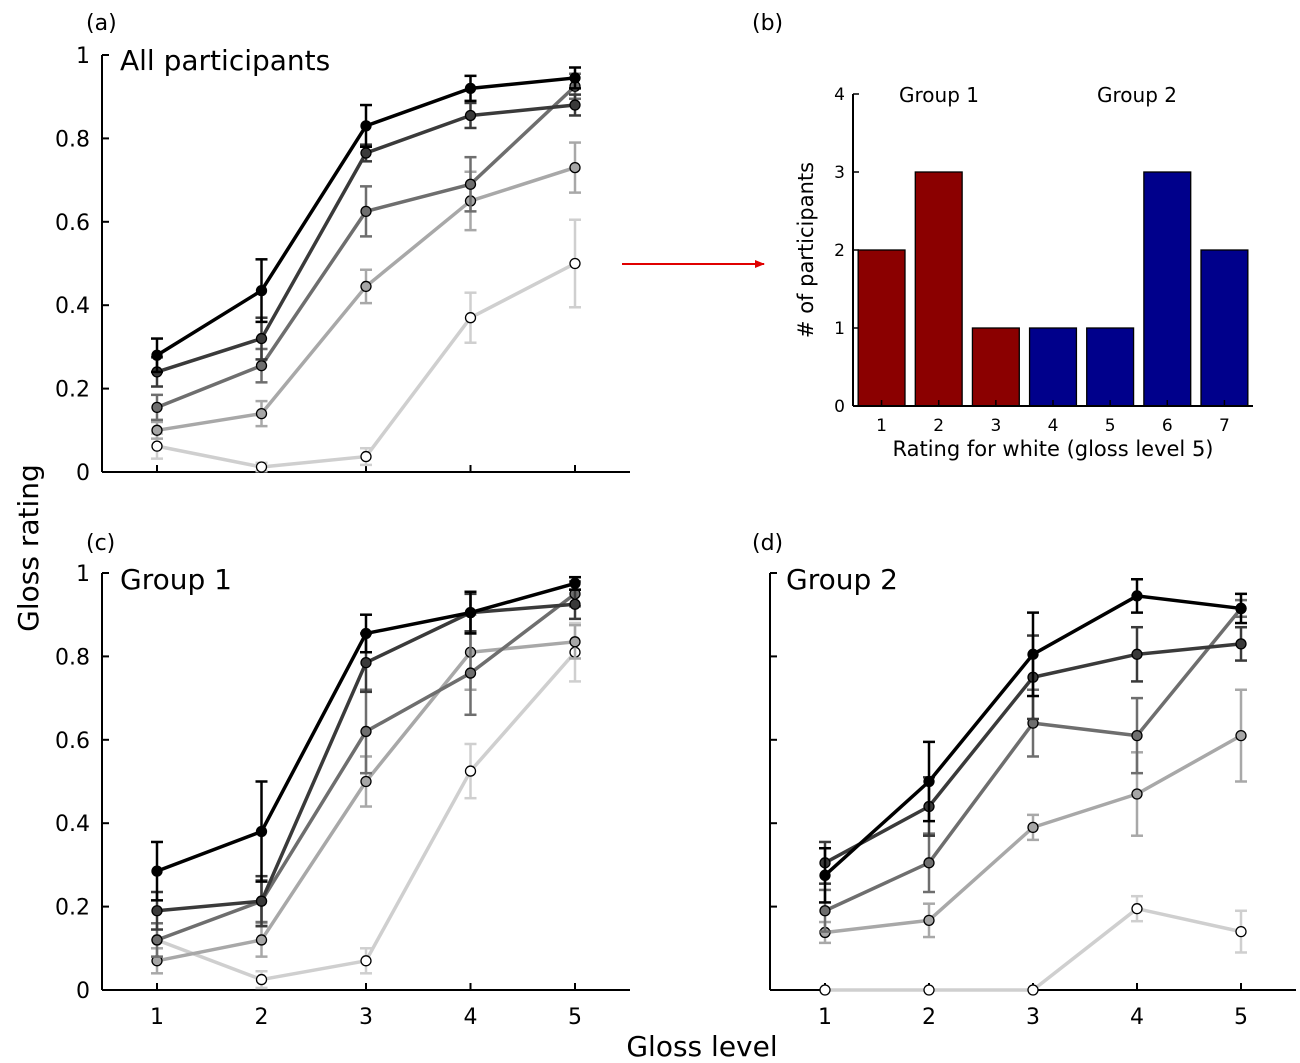 This screenshot has width=1300, height=1063. I want to click on panel-c-title: Group 1, so click(176, 579).